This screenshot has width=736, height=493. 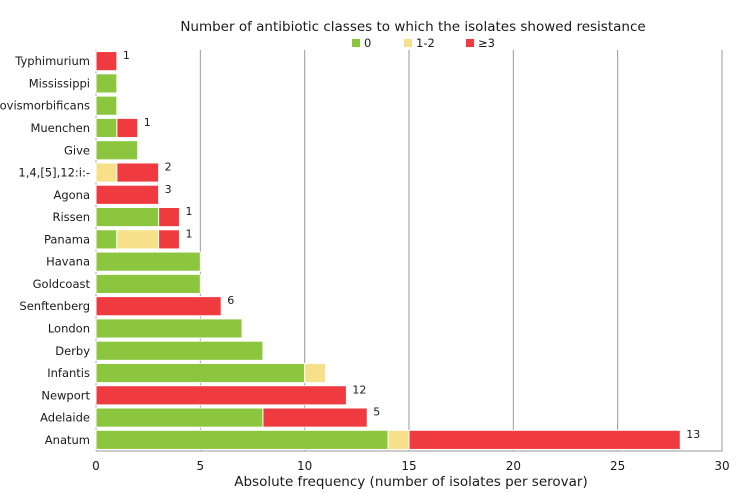 I want to click on y-label-7: Rissen, so click(x=71, y=217).